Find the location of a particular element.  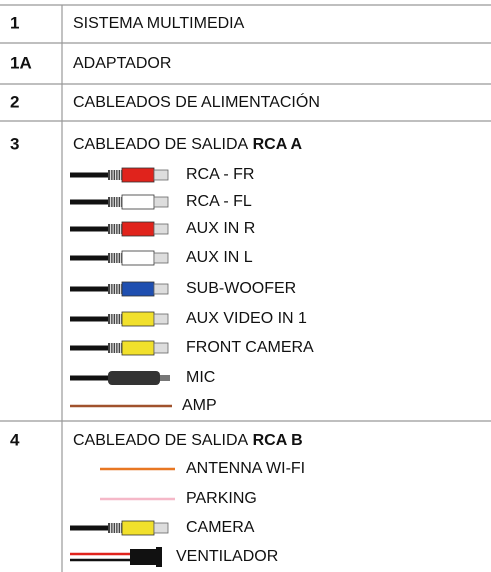

item-label: AUX IN R is located at coordinates (220, 228).